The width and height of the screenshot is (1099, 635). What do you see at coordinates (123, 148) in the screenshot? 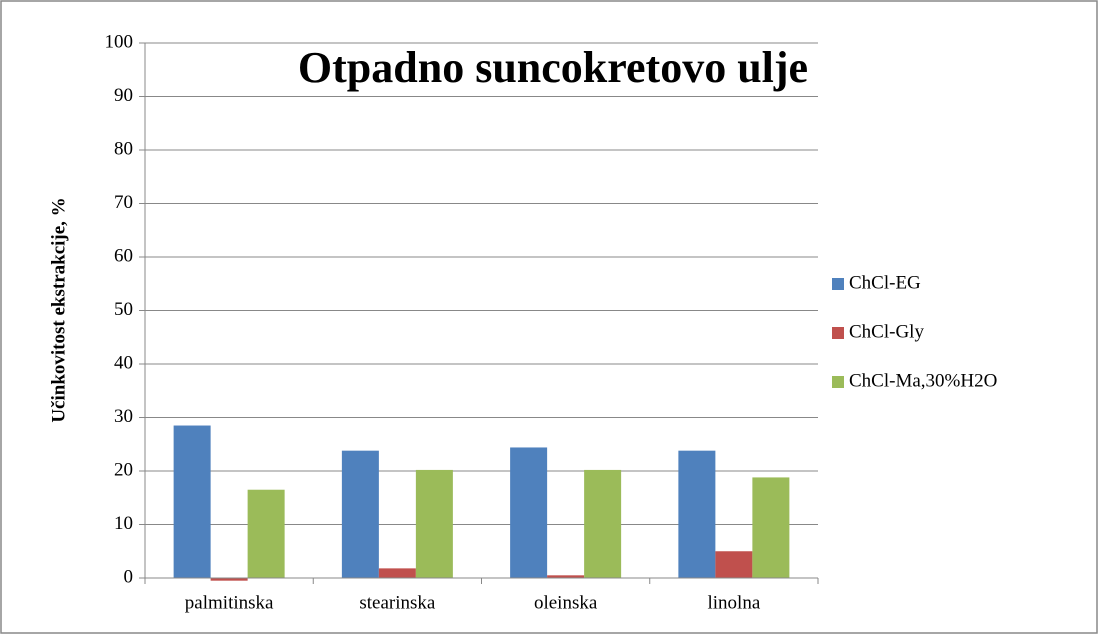
I see `y-tick-label: 80` at bounding box center [123, 148].